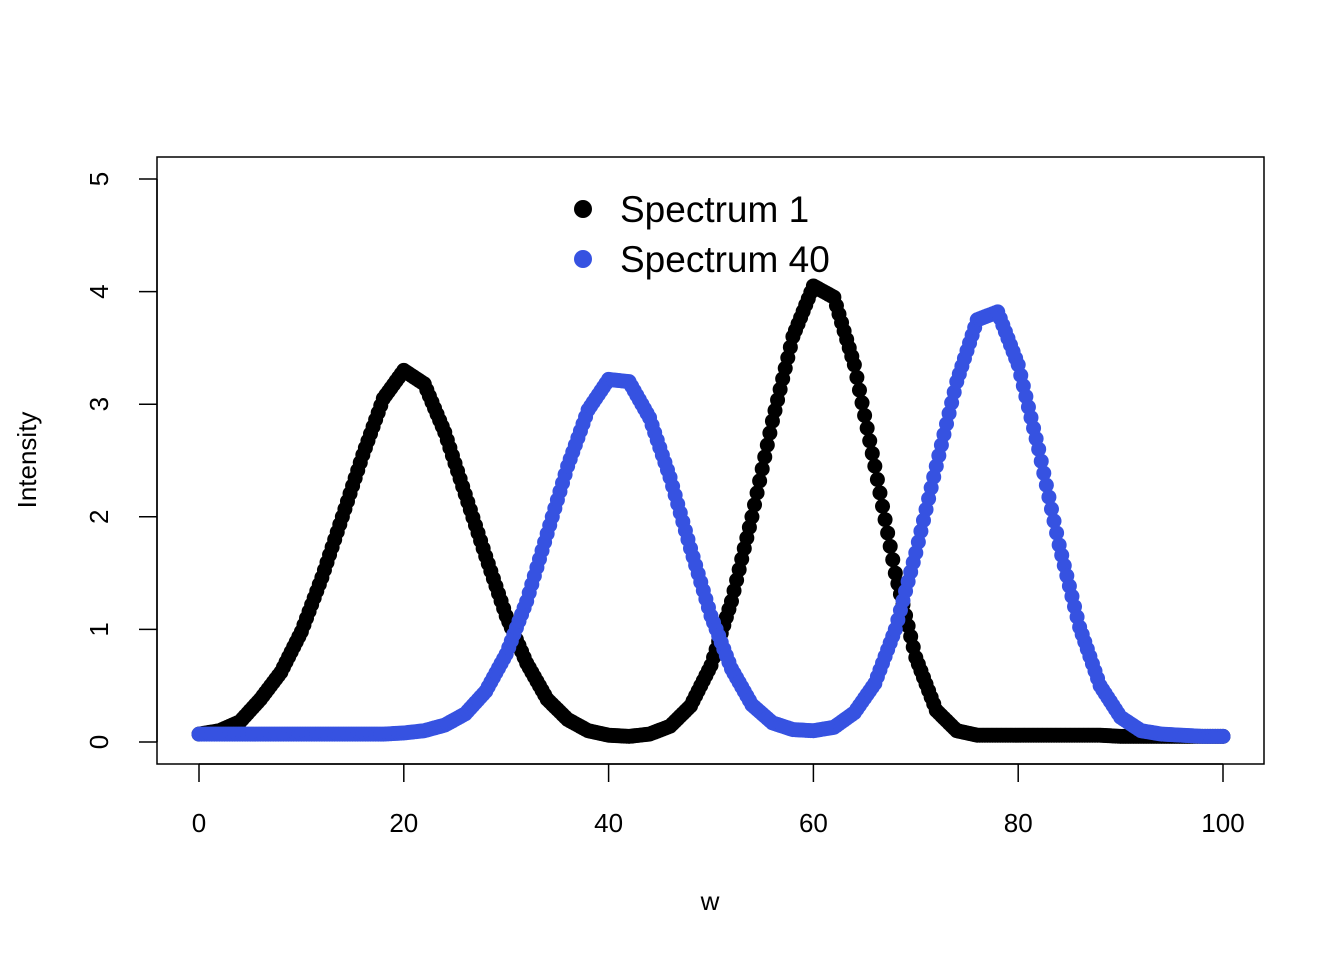 This screenshot has height=960, width=1344. What do you see at coordinates (121, 460) in the screenshot?
I see `y-axis: 0 1 2 3 4 5` at bounding box center [121, 460].